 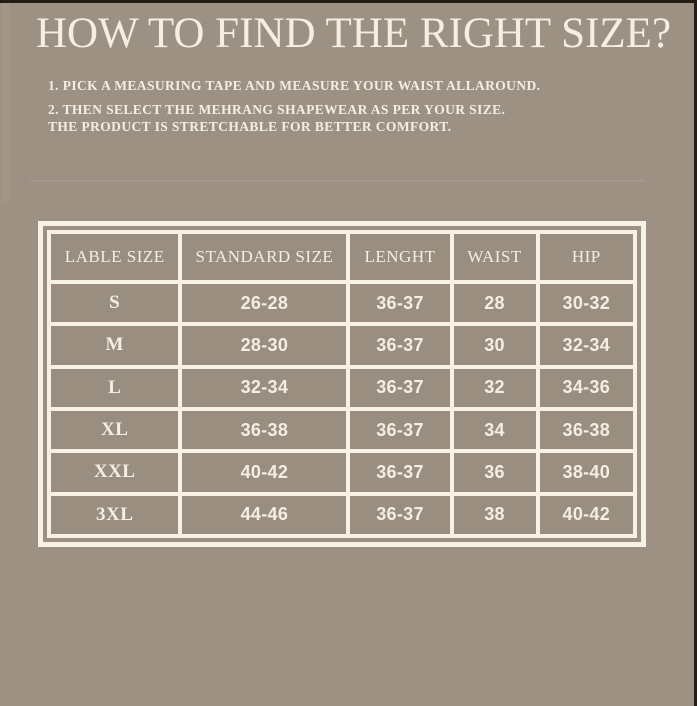 What do you see at coordinates (494, 472) in the screenshot?
I see `waist-value: 36` at bounding box center [494, 472].